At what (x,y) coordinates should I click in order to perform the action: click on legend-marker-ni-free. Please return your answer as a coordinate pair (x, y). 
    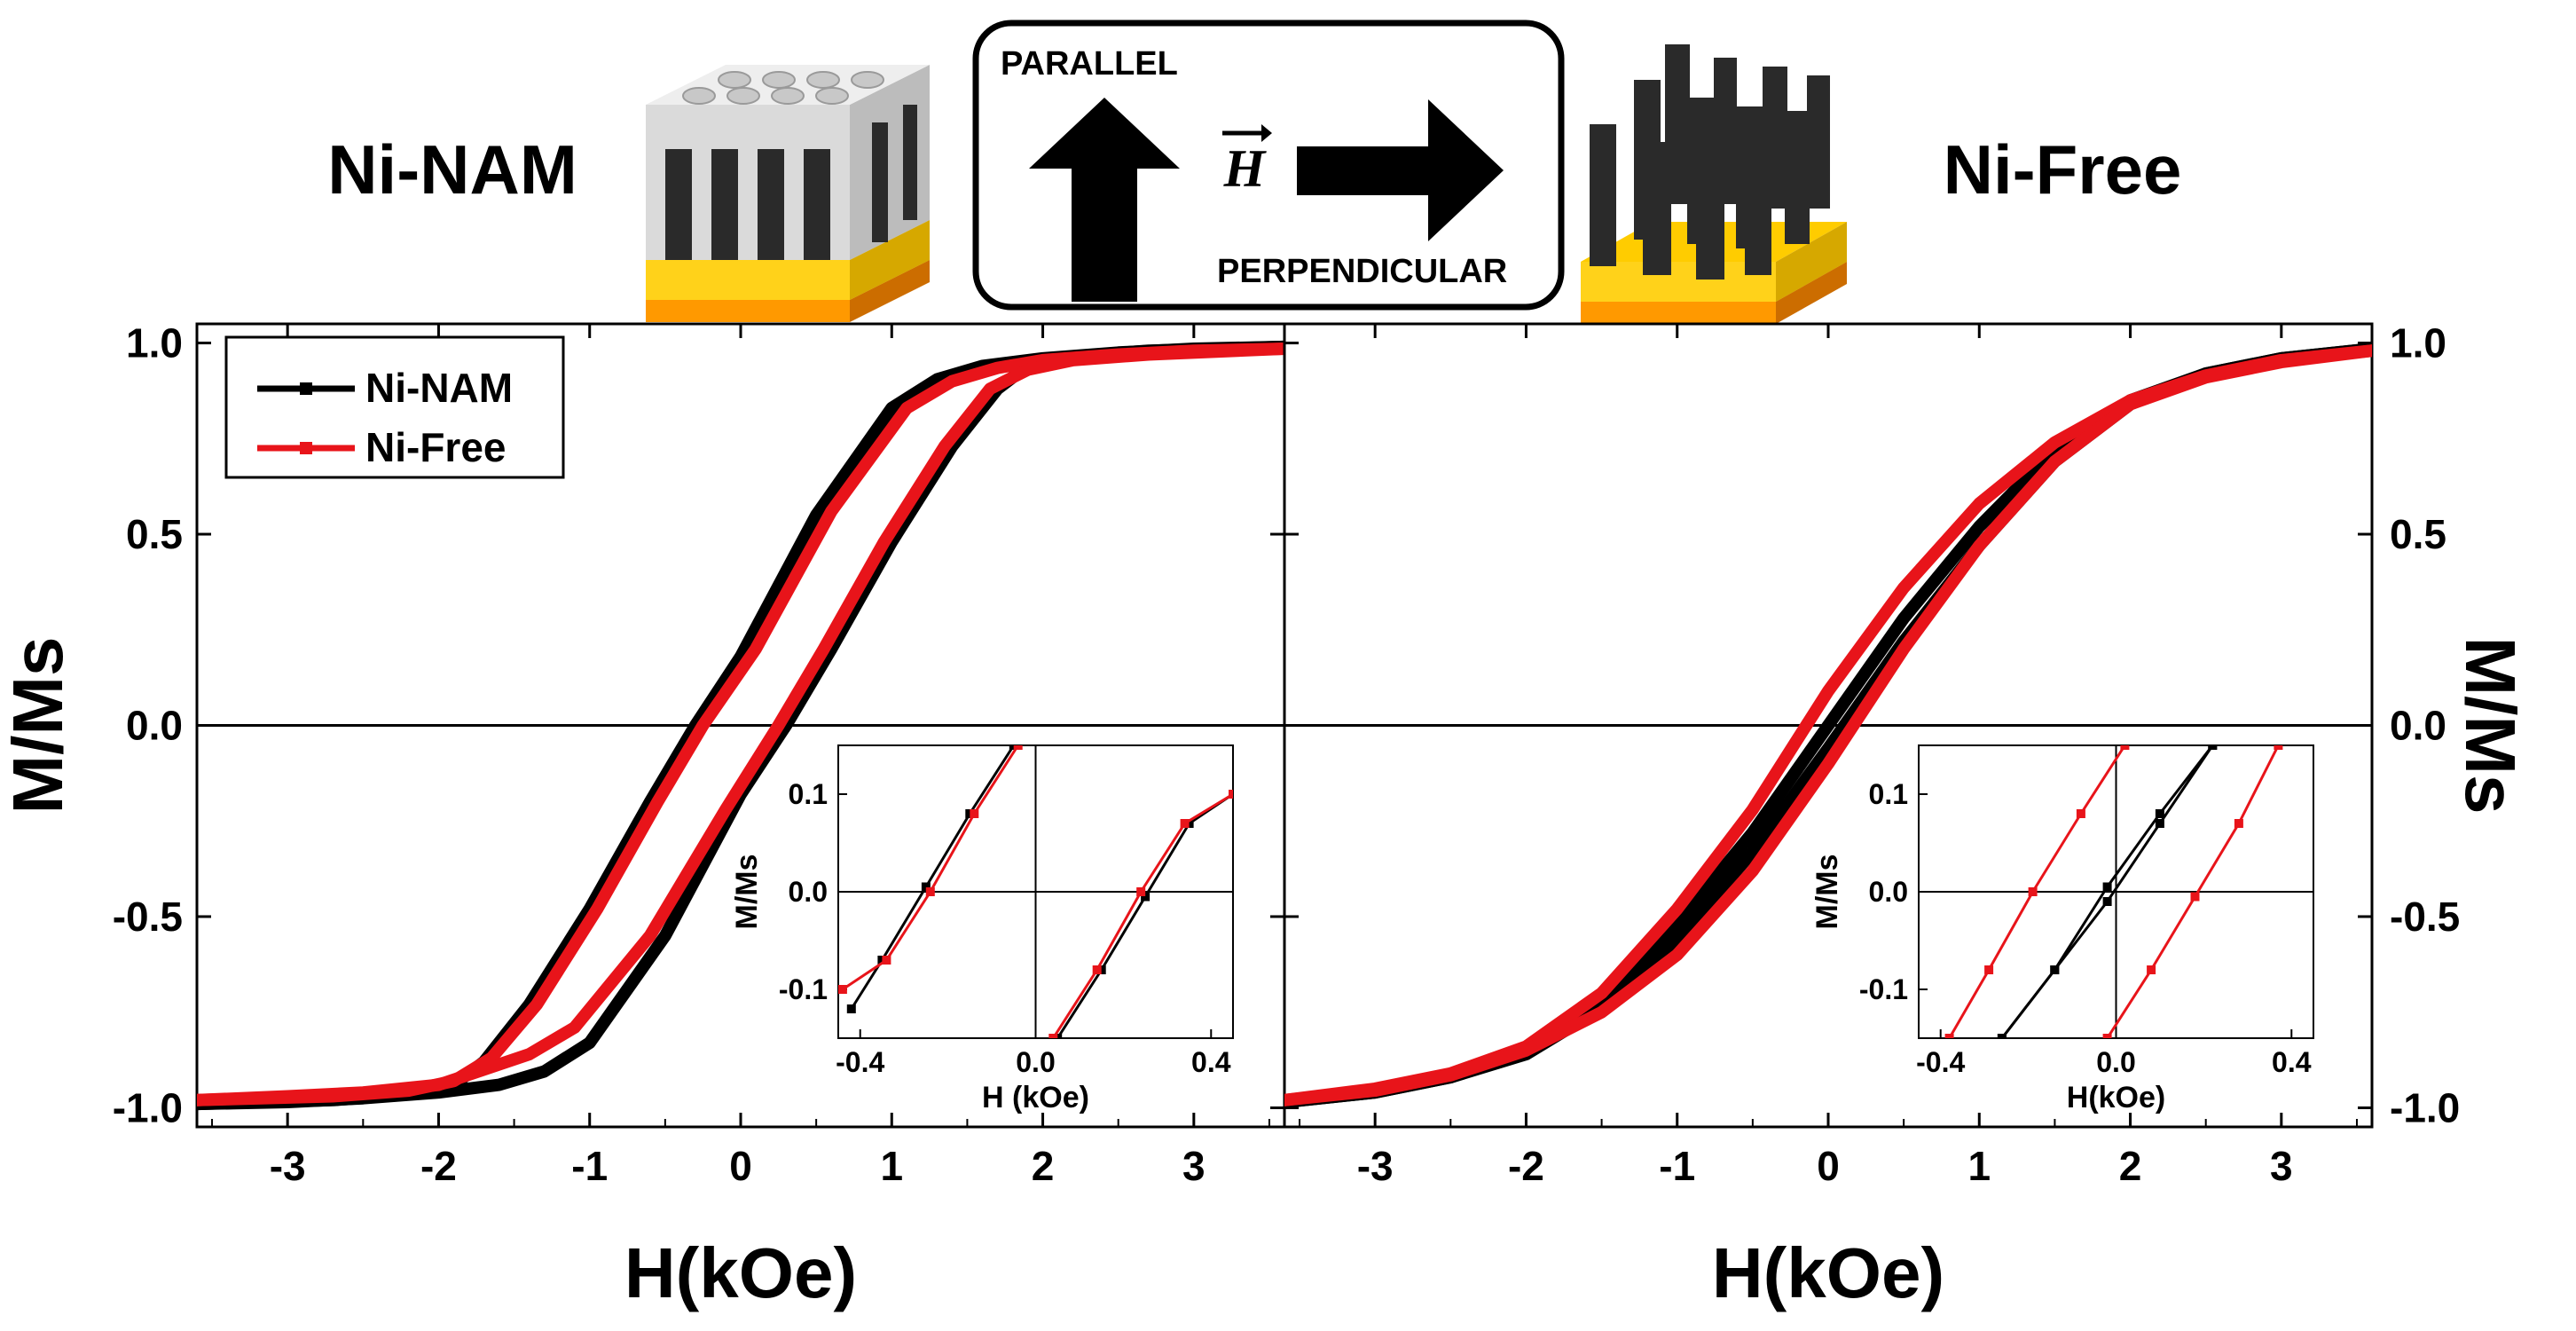
    Looking at the image, I should click on (306, 448).